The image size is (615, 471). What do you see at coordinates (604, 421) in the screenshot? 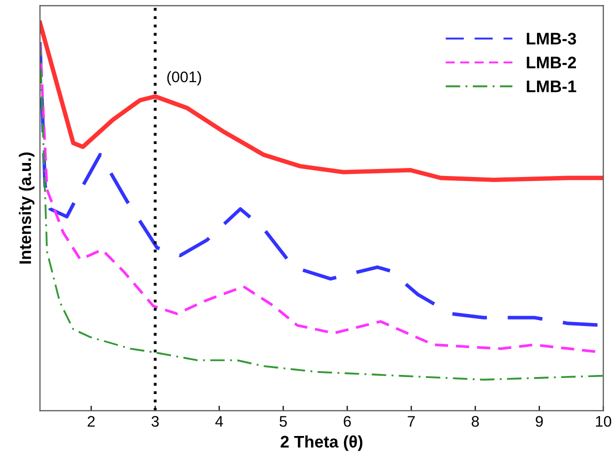
I see `x-tick-label: 10` at bounding box center [604, 421].